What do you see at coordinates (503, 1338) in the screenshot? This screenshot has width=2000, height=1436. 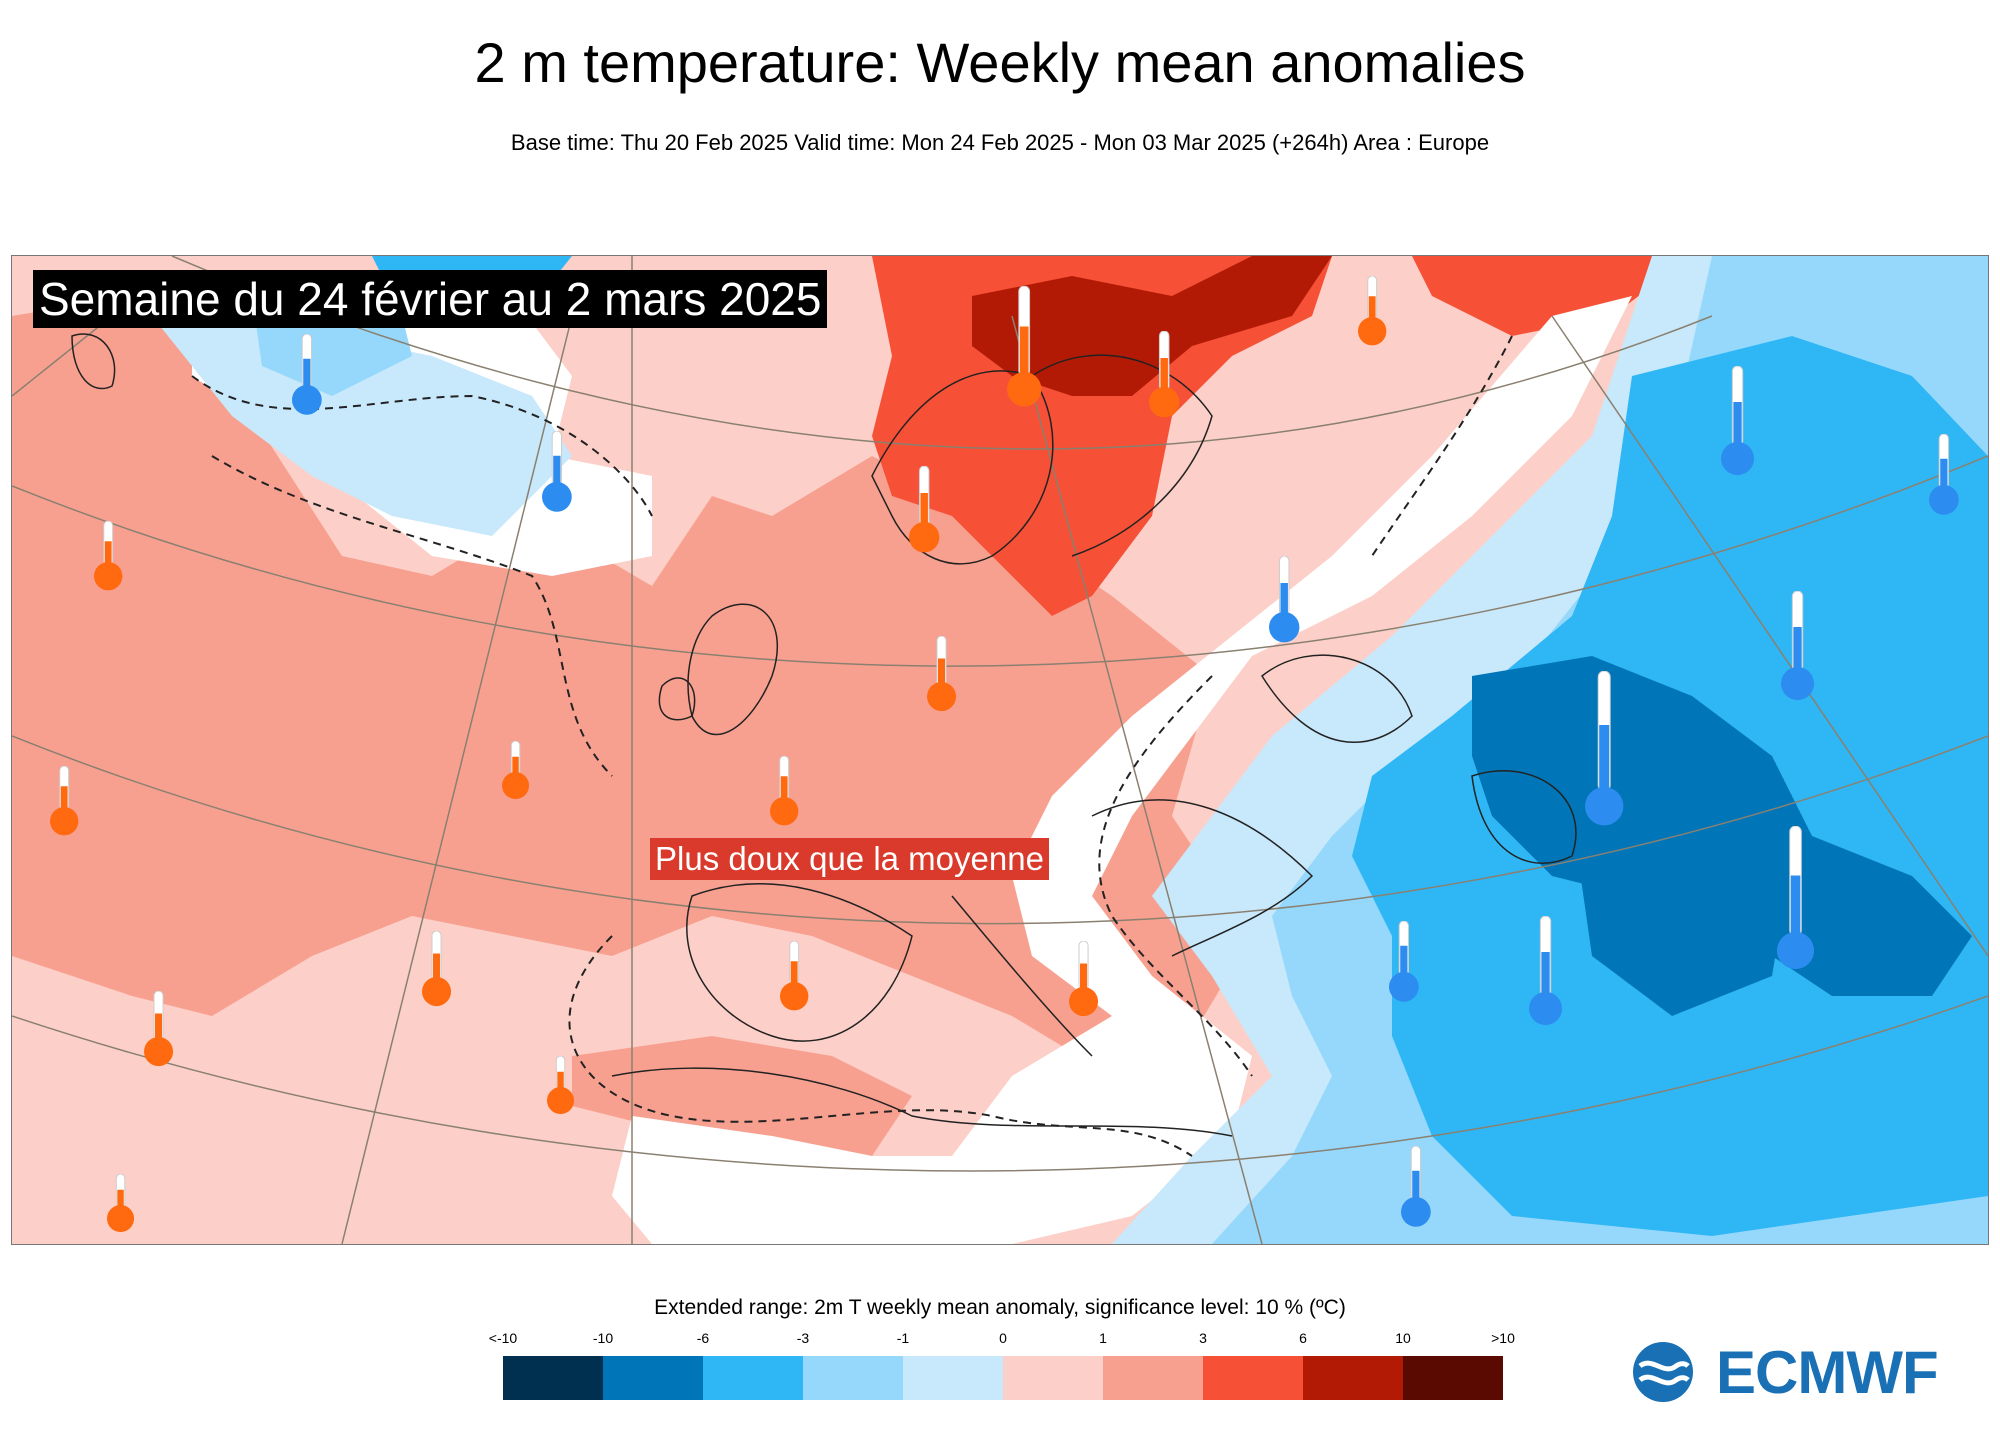 I see `legend-tick-label: <-10` at bounding box center [503, 1338].